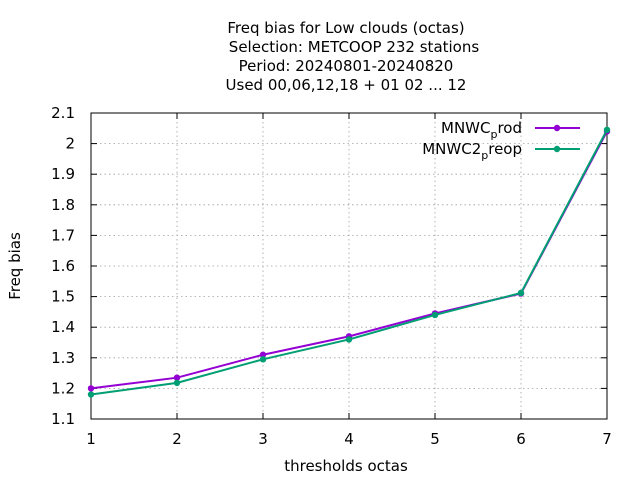 The image size is (640, 480). What do you see at coordinates (63, 266) in the screenshot?
I see `y-tick-label: 1.6` at bounding box center [63, 266].